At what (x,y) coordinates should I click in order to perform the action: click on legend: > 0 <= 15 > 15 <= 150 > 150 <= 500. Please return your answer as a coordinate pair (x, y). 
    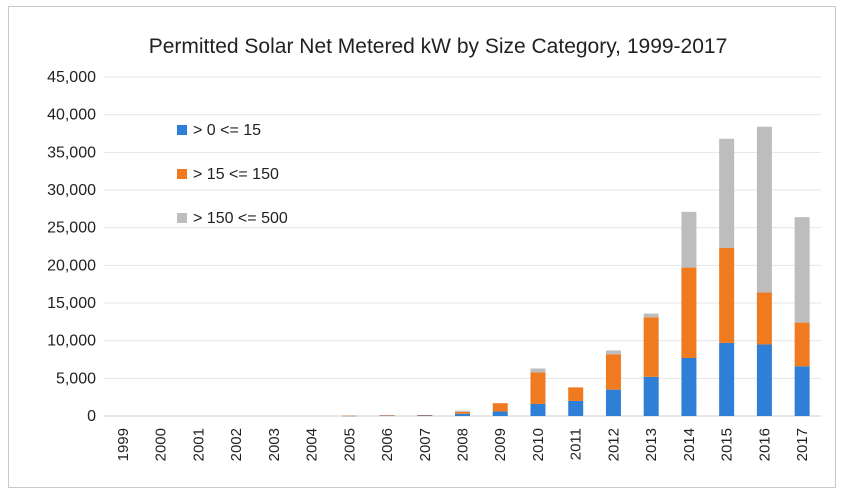
    Looking at the image, I should click on (232, 174).